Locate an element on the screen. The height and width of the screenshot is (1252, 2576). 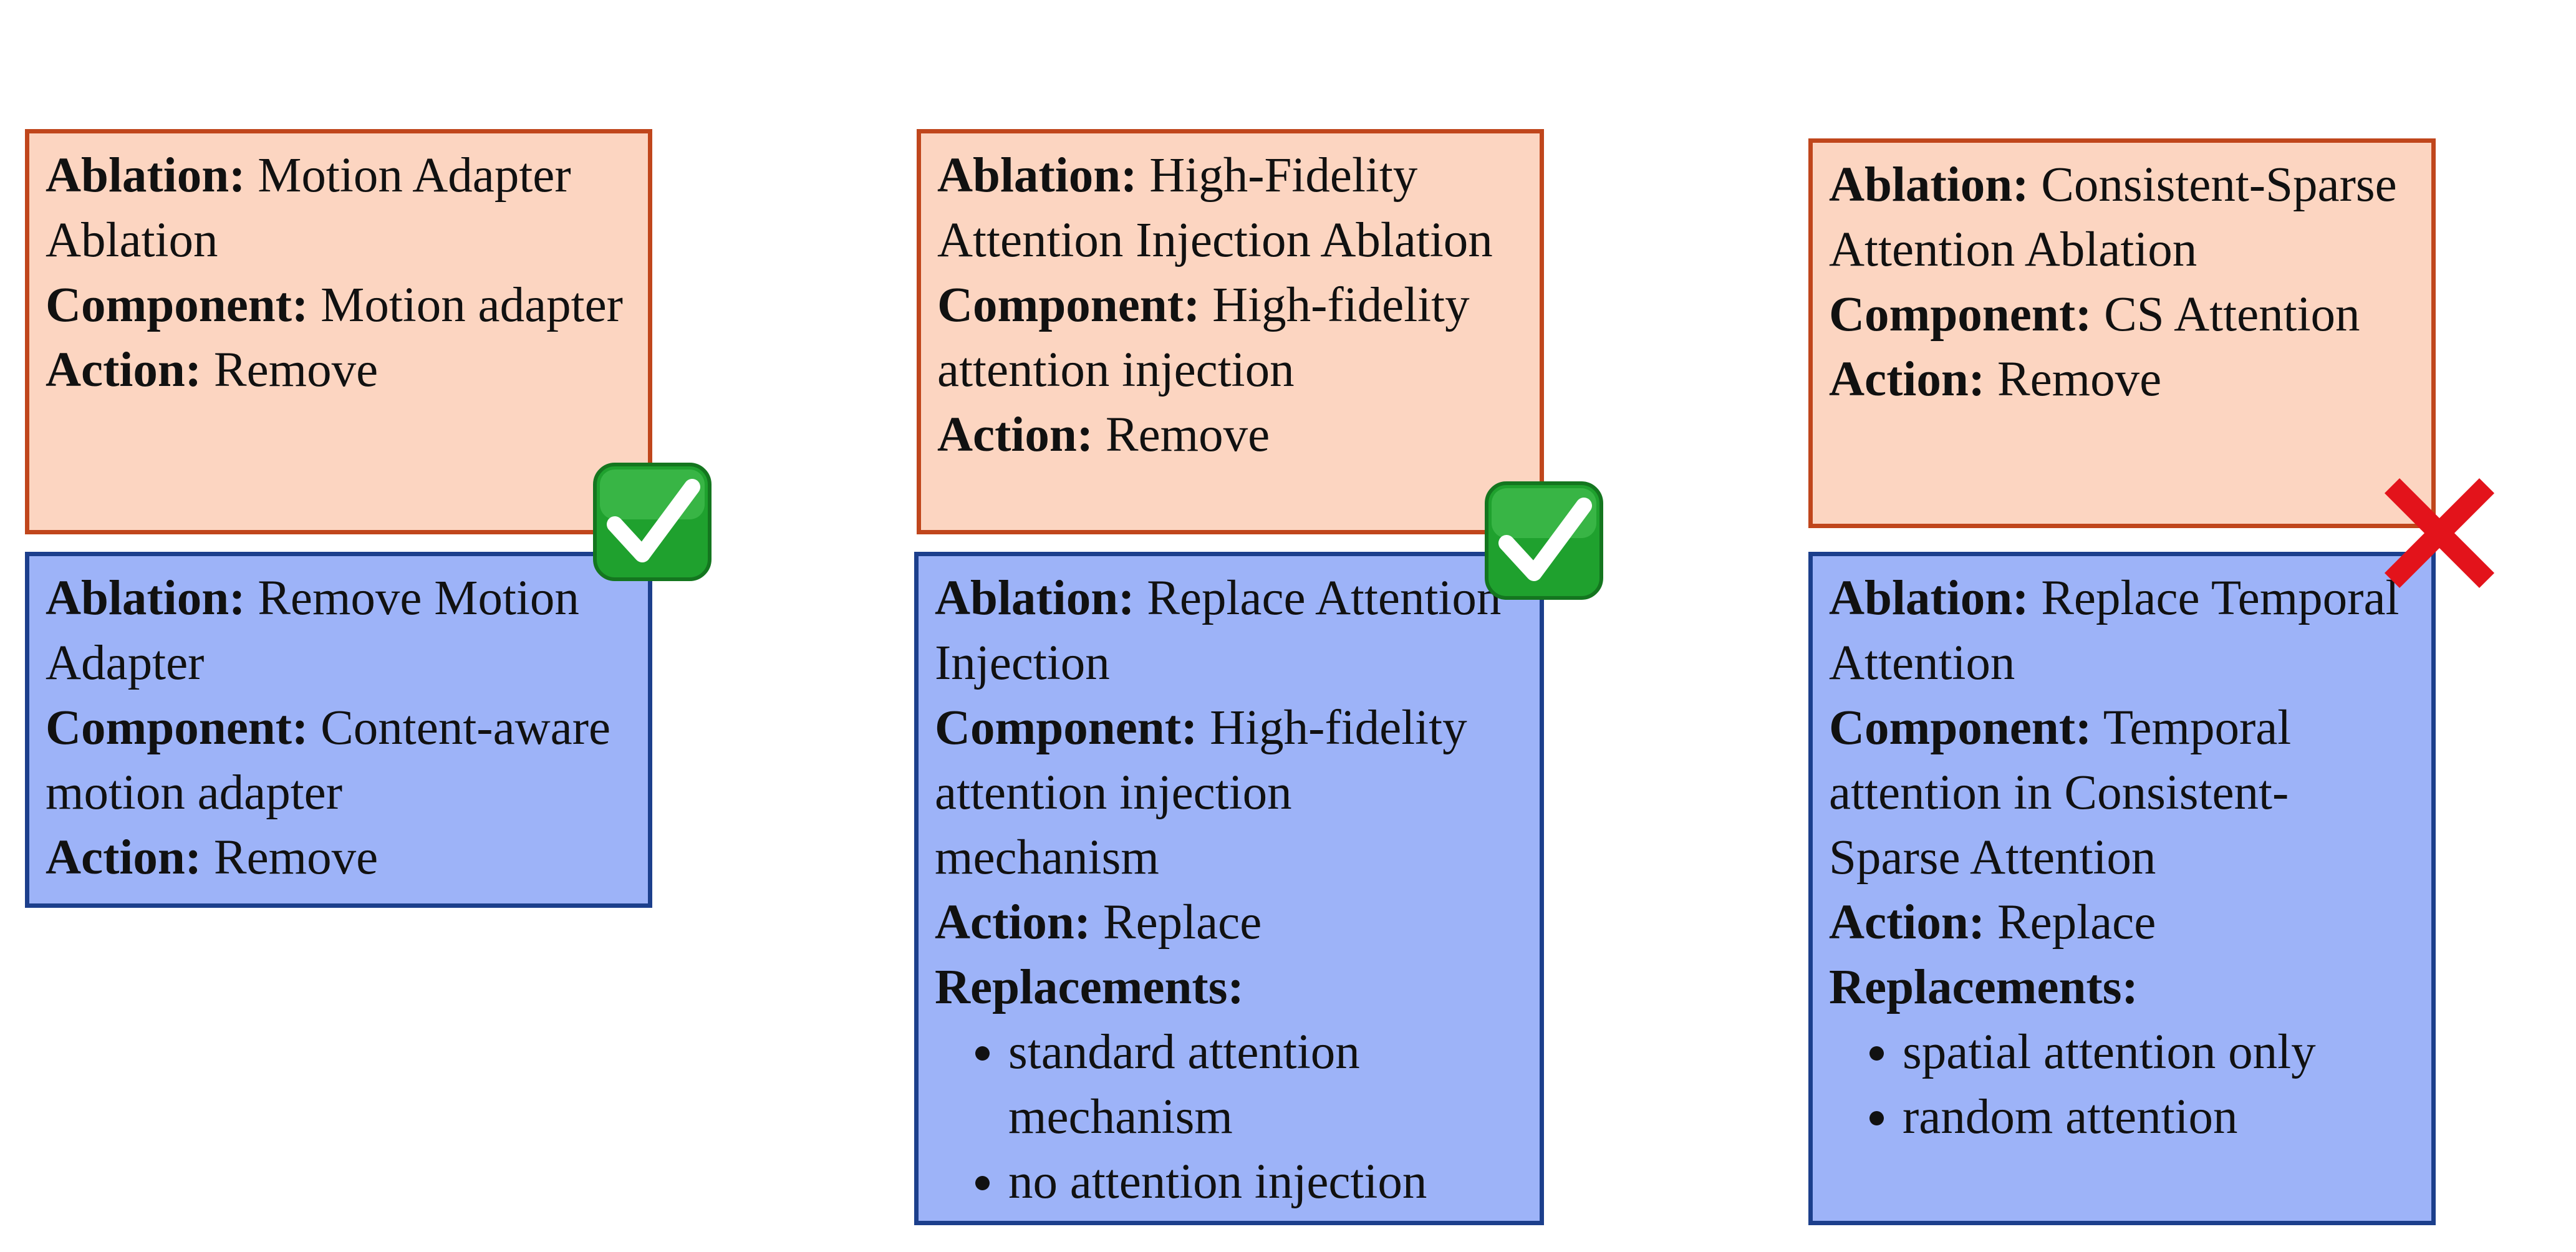
ablation-row: Ablation: Motion Adapter Ablation is located at coordinates (339, 208).